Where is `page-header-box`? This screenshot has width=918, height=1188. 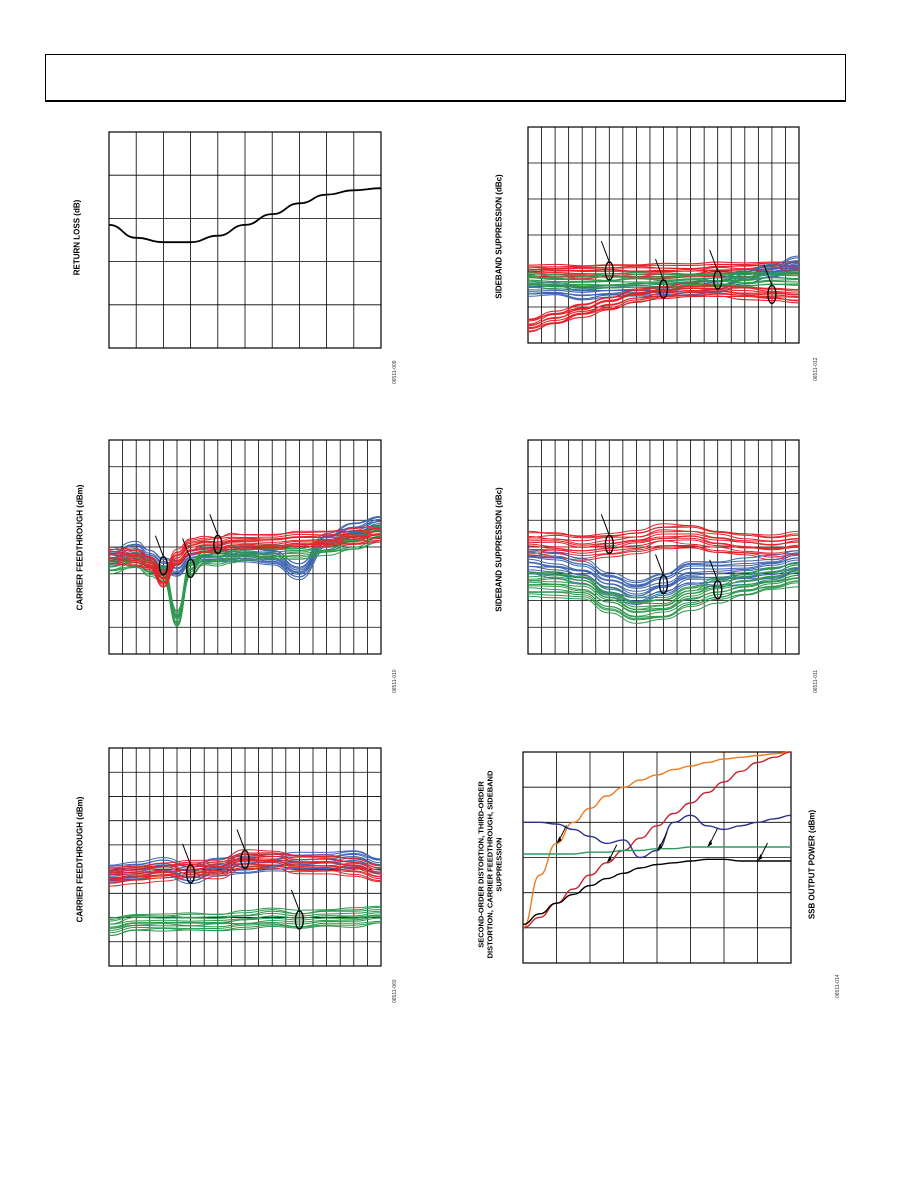 page-header-box is located at coordinates (445, 78).